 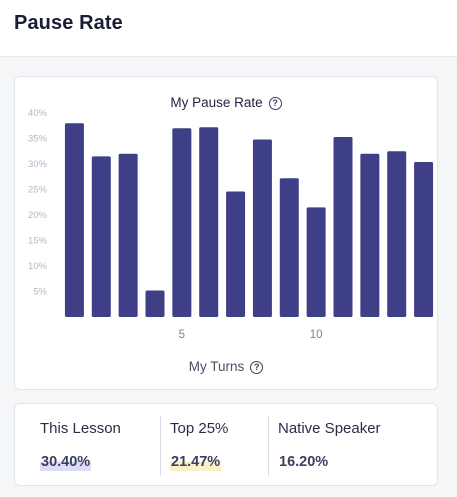 What do you see at coordinates (216, 366) in the screenshot?
I see `x-axis-title-text: My Turns` at bounding box center [216, 366].